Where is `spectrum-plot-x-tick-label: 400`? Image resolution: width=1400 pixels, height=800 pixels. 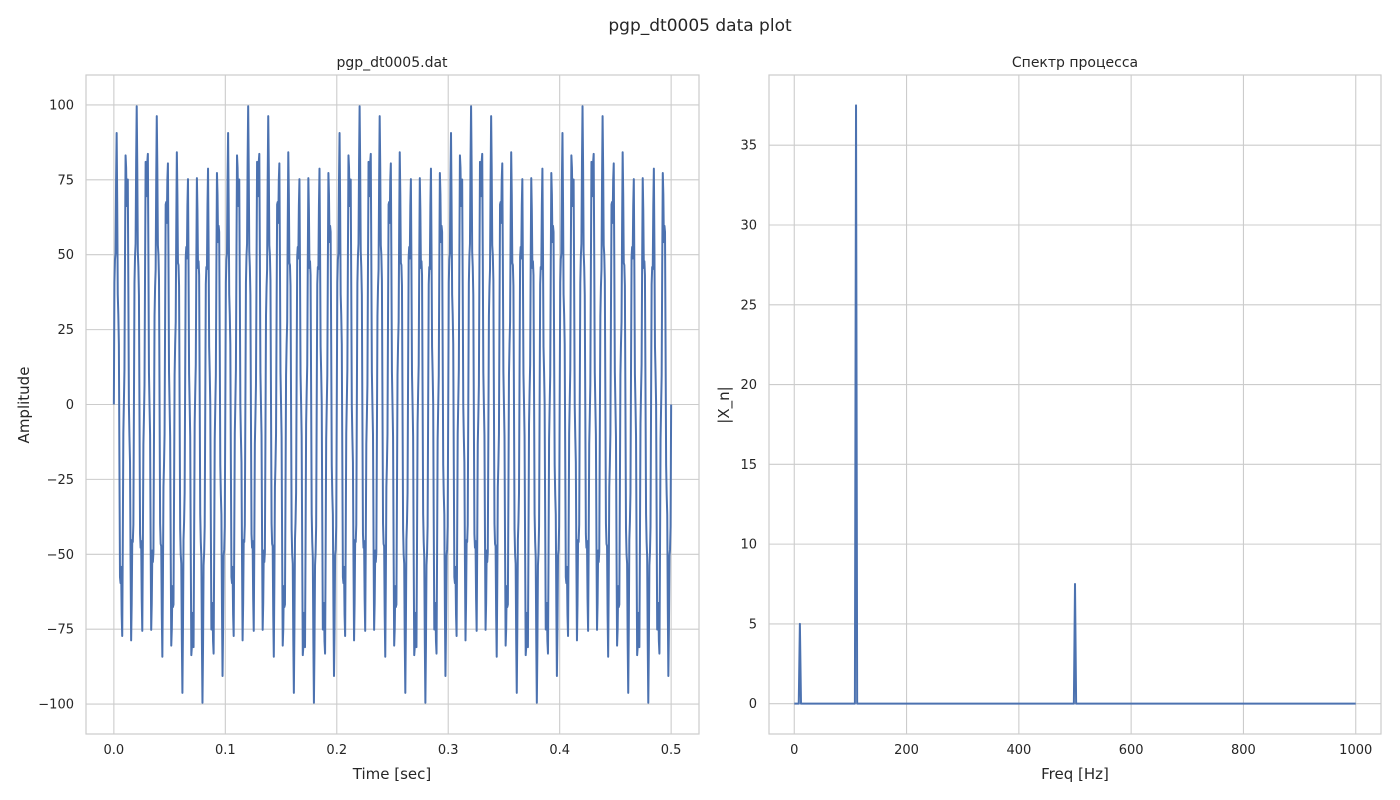
spectrum-plot-x-tick-label: 400 is located at coordinates (1018, 750).